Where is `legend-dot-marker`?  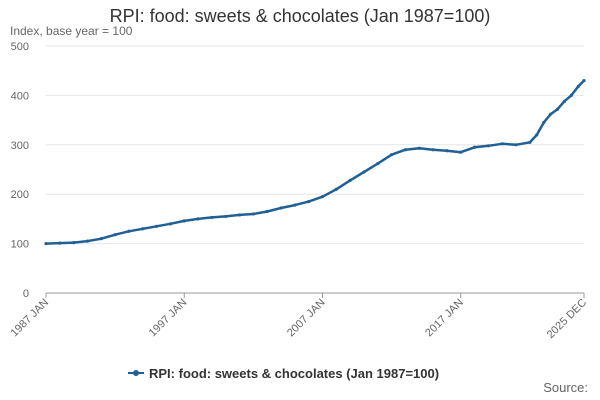
legend-dot-marker is located at coordinates (136, 373).